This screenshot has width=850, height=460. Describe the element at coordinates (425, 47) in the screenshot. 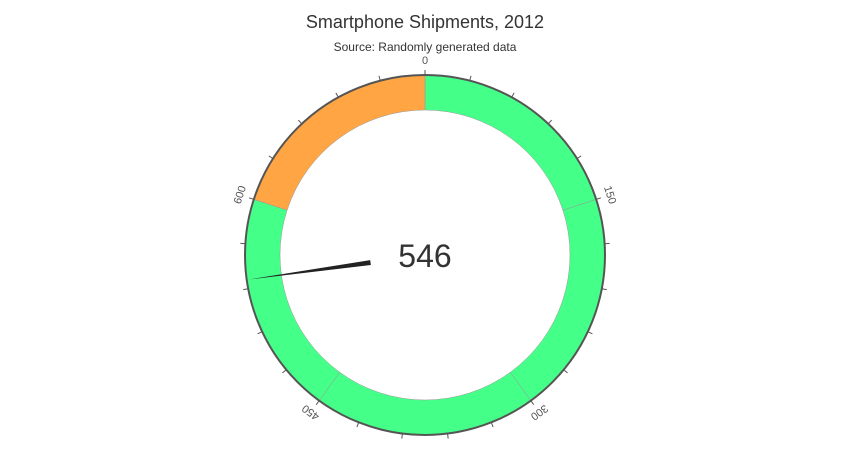

I see `chart-subtitle: Source: Randomly generated data` at that location.